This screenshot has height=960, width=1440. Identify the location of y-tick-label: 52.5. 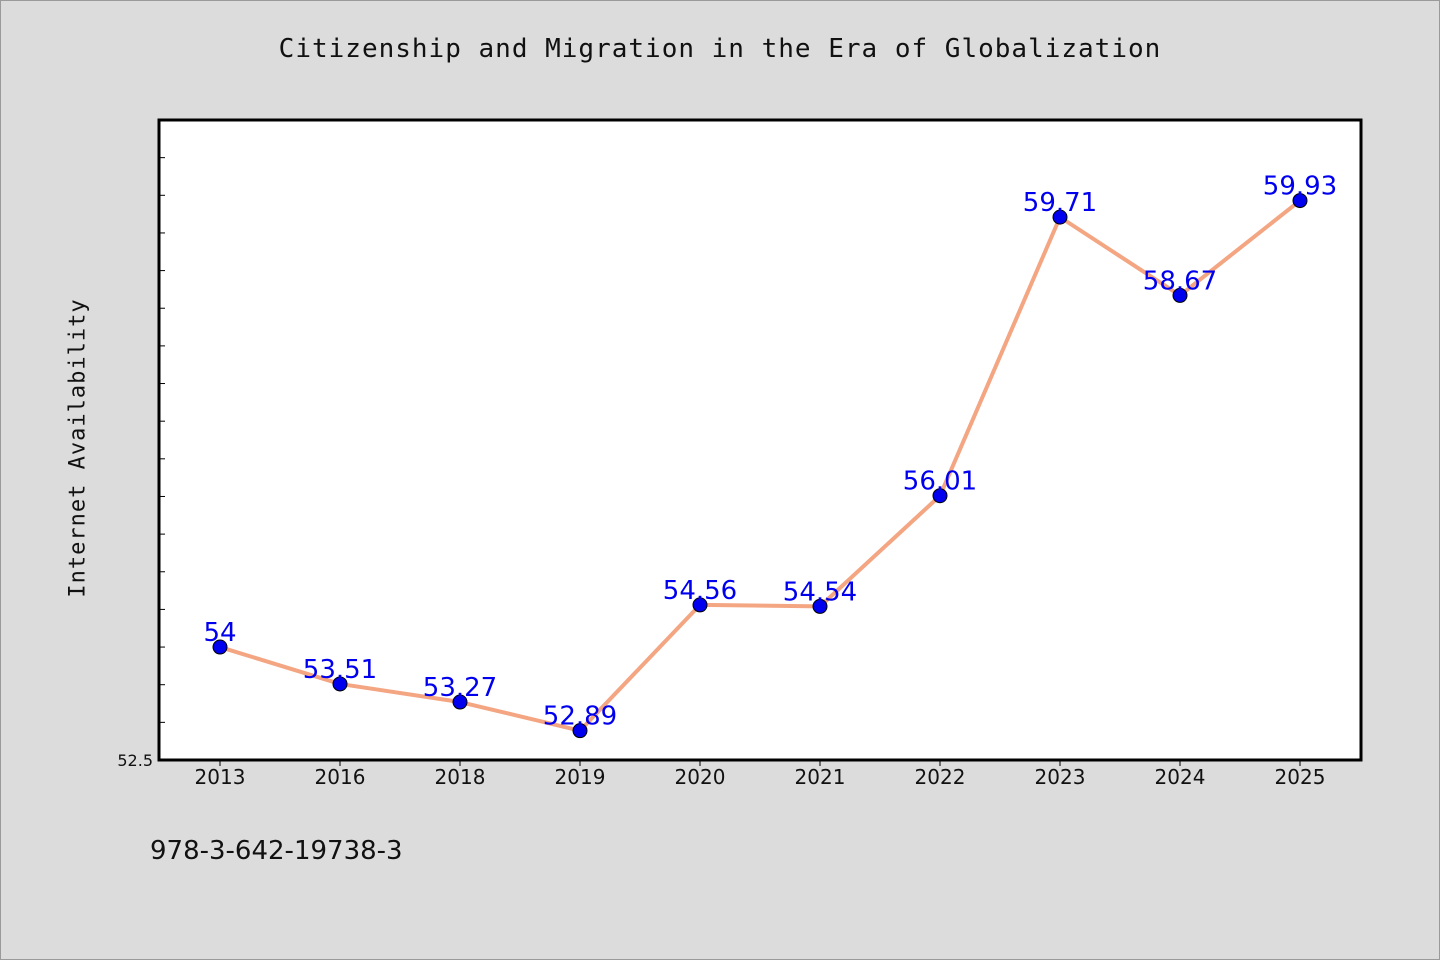
(135, 760).